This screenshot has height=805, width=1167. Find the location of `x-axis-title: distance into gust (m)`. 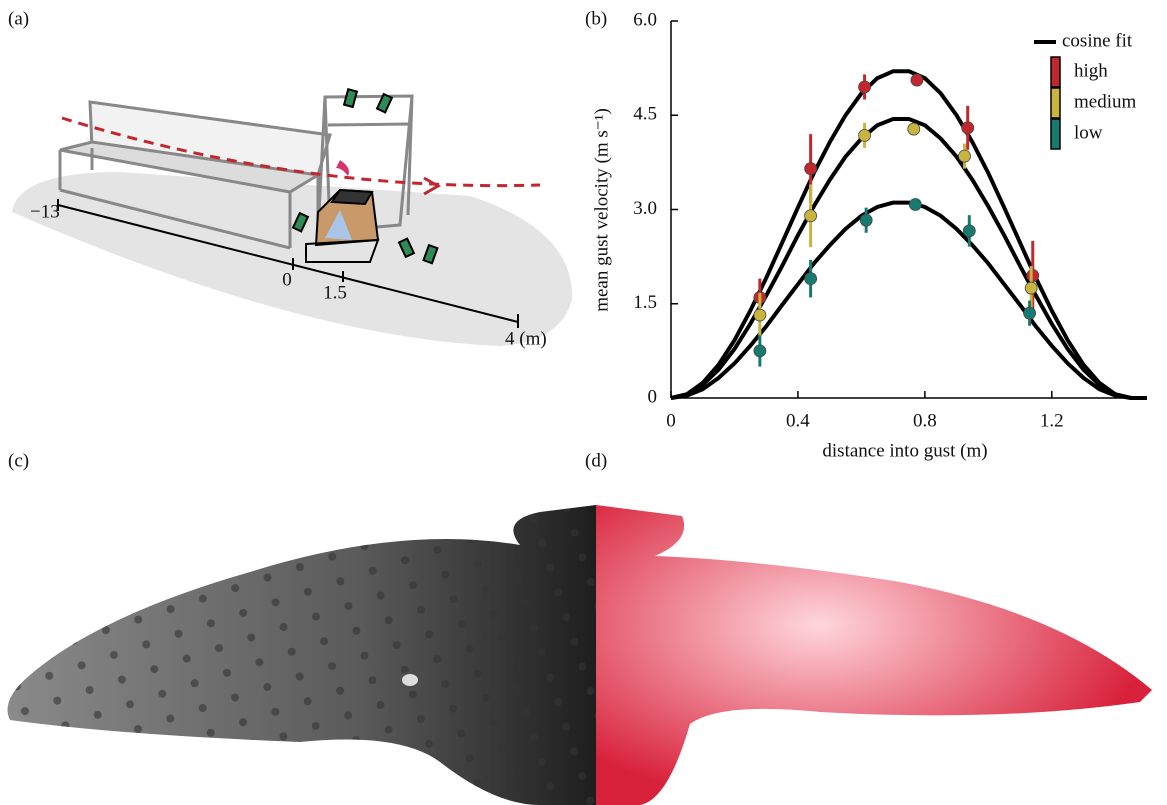

x-axis-title: distance into gust (m) is located at coordinates (904, 450).